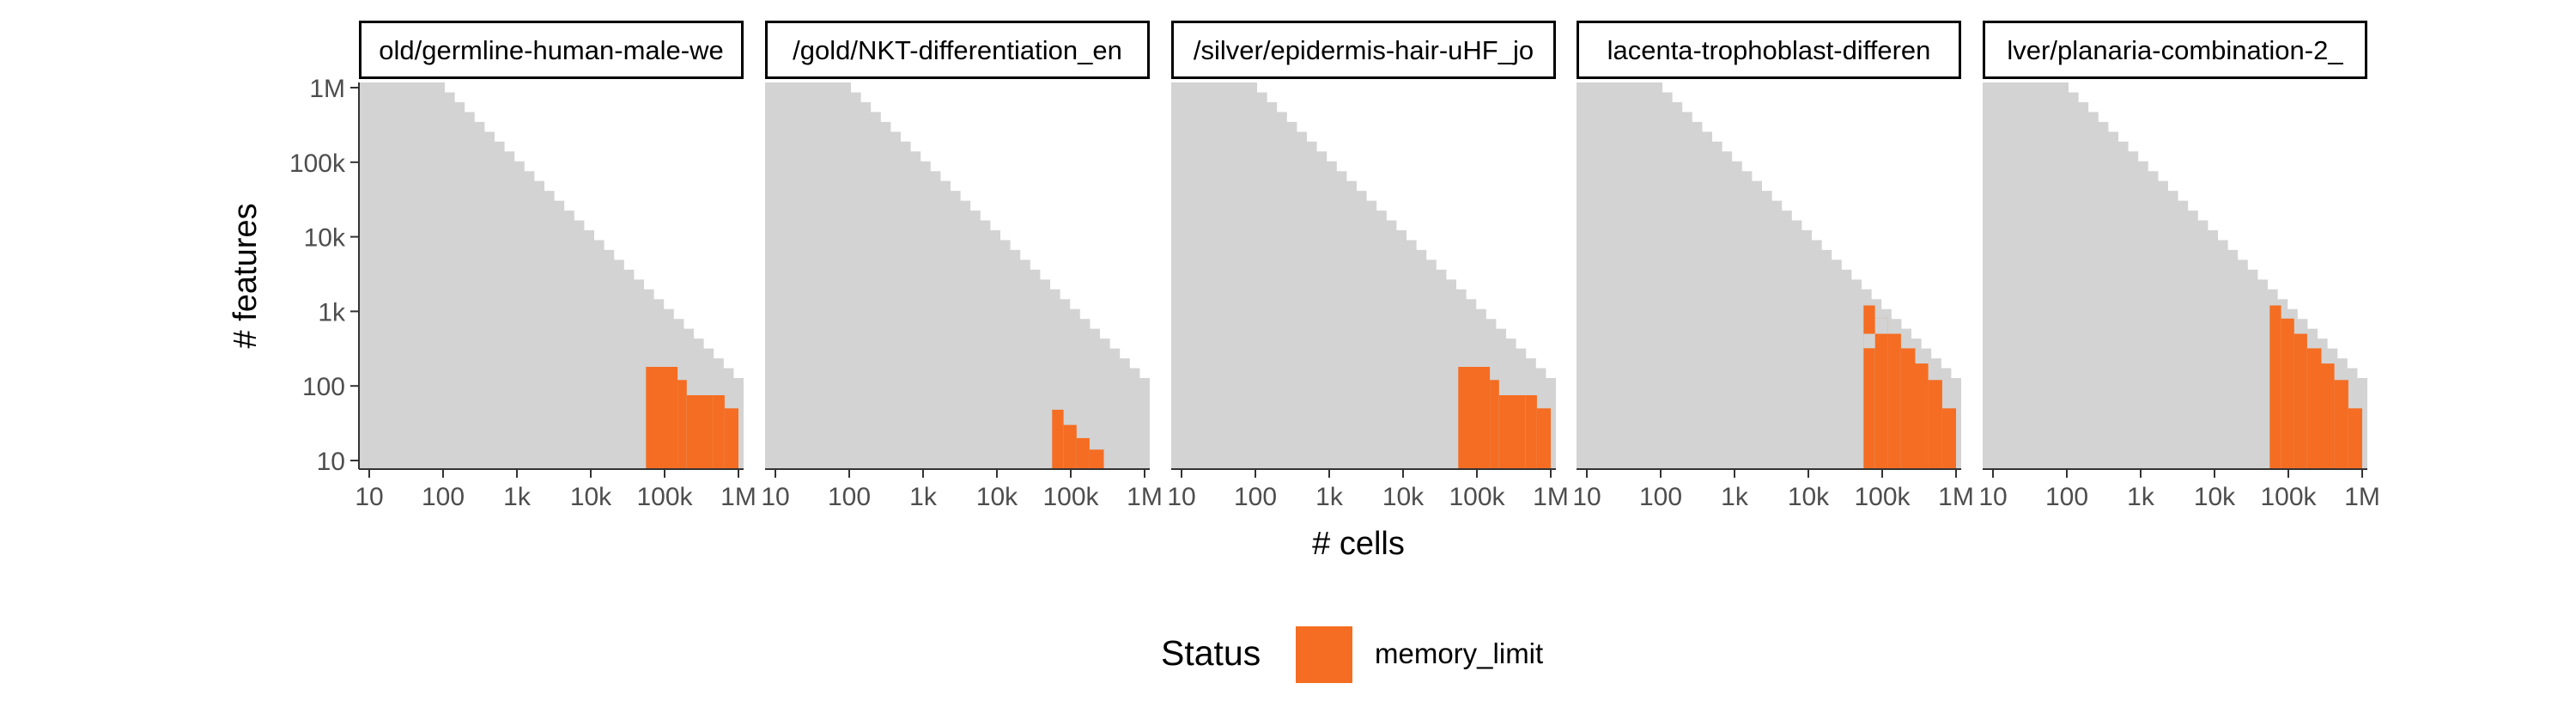 This screenshot has height=726, width=2576. I want to click on facet-strip-4: lacenta-trophoblast-differen, so click(1769, 50).